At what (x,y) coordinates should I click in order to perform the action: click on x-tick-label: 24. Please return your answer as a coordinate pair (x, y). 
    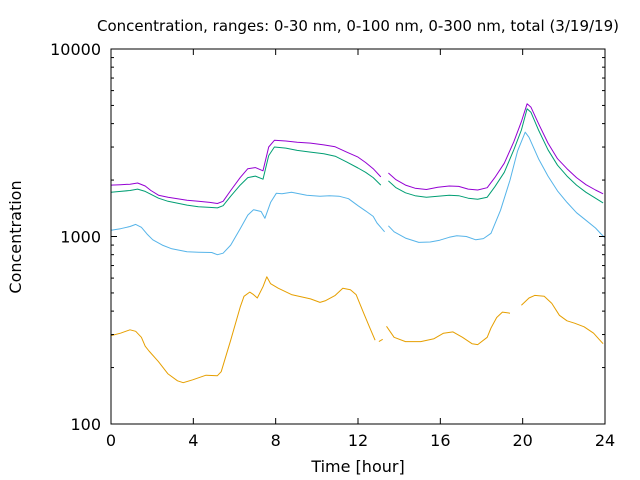
    Looking at the image, I should click on (605, 440).